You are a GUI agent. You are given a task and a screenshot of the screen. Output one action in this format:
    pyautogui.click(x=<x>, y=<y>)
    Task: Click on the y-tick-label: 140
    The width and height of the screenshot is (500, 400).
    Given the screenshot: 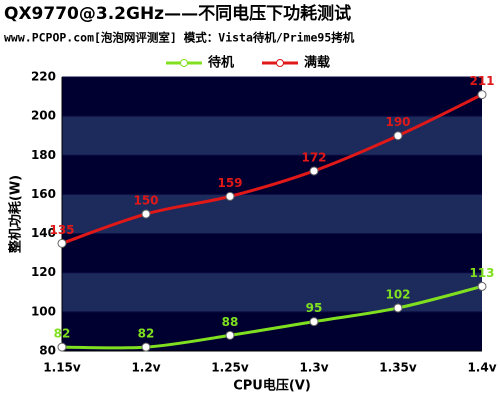 What is the action you would take?
    pyautogui.click(x=43, y=233)
    